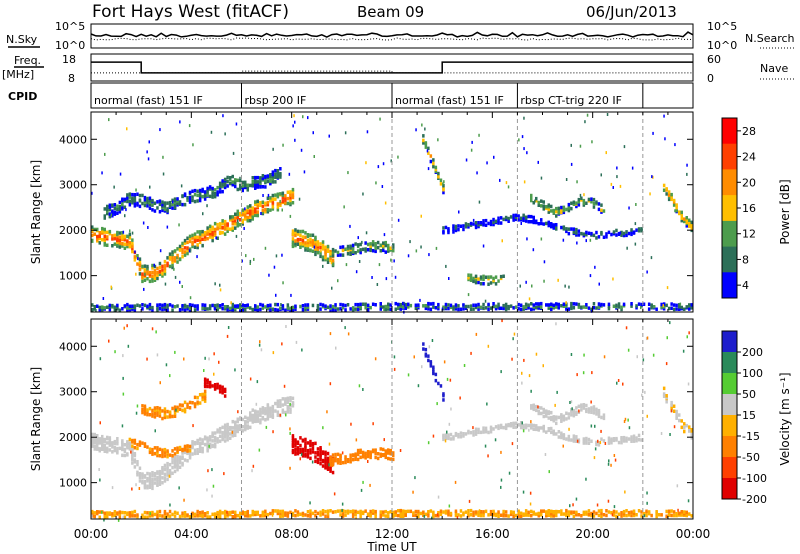 Image resolution: width=800 pixels, height=554 pixels. I want to click on cpid-label: CPID, so click(22, 96).